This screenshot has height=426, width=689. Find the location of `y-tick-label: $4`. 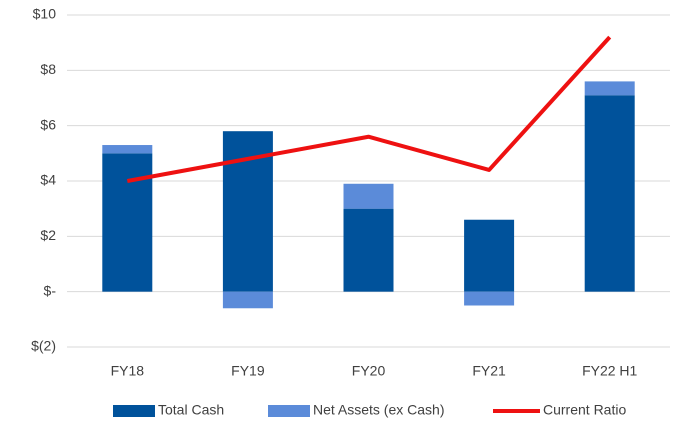

y-tick-label: $4 is located at coordinates (48, 180).